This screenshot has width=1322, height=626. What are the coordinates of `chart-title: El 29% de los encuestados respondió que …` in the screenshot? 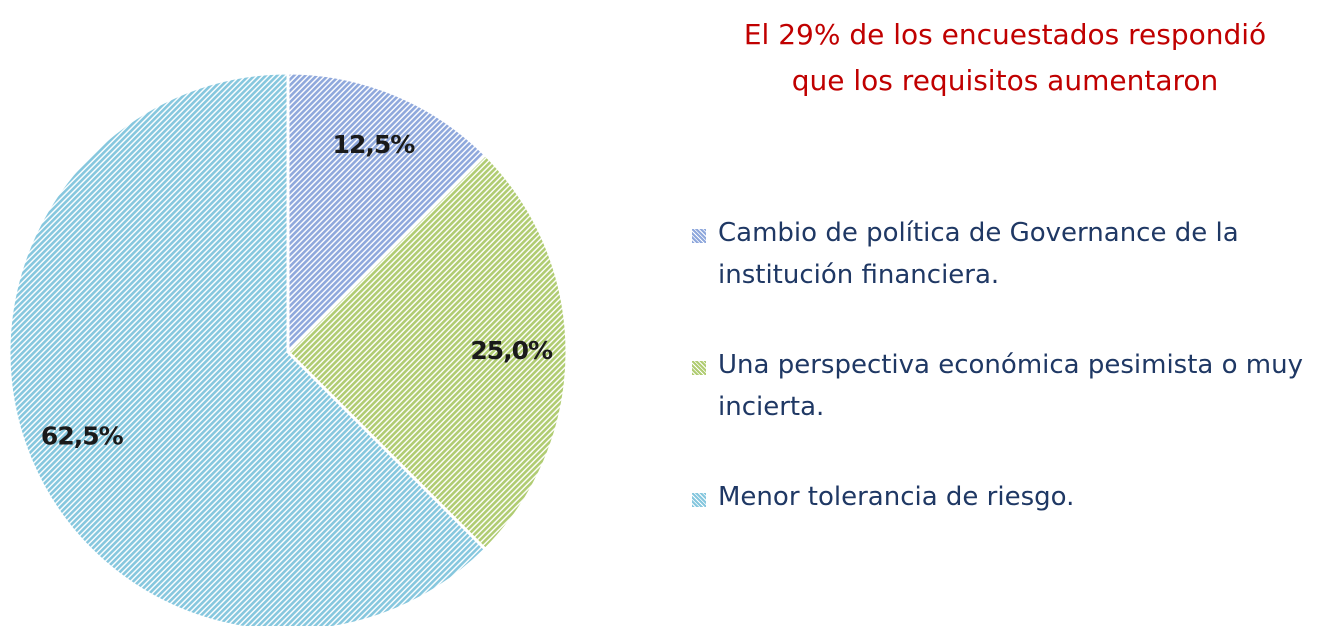 It's located at (1005, 57).